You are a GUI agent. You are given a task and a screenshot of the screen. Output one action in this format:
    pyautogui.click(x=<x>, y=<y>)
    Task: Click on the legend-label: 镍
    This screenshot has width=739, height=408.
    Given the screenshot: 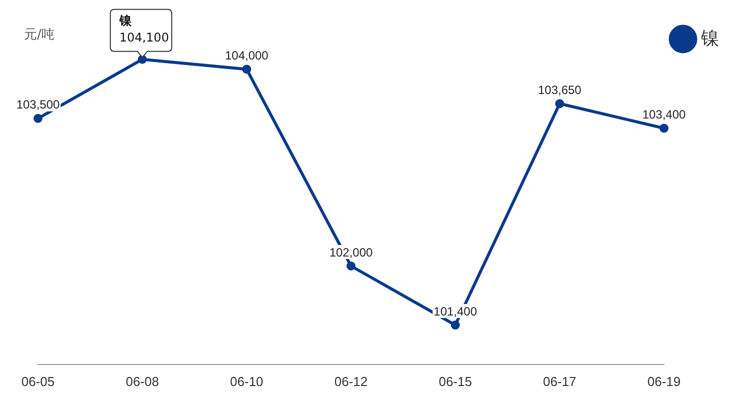 What is the action you would take?
    pyautogui.click(x=709, y=38)
    